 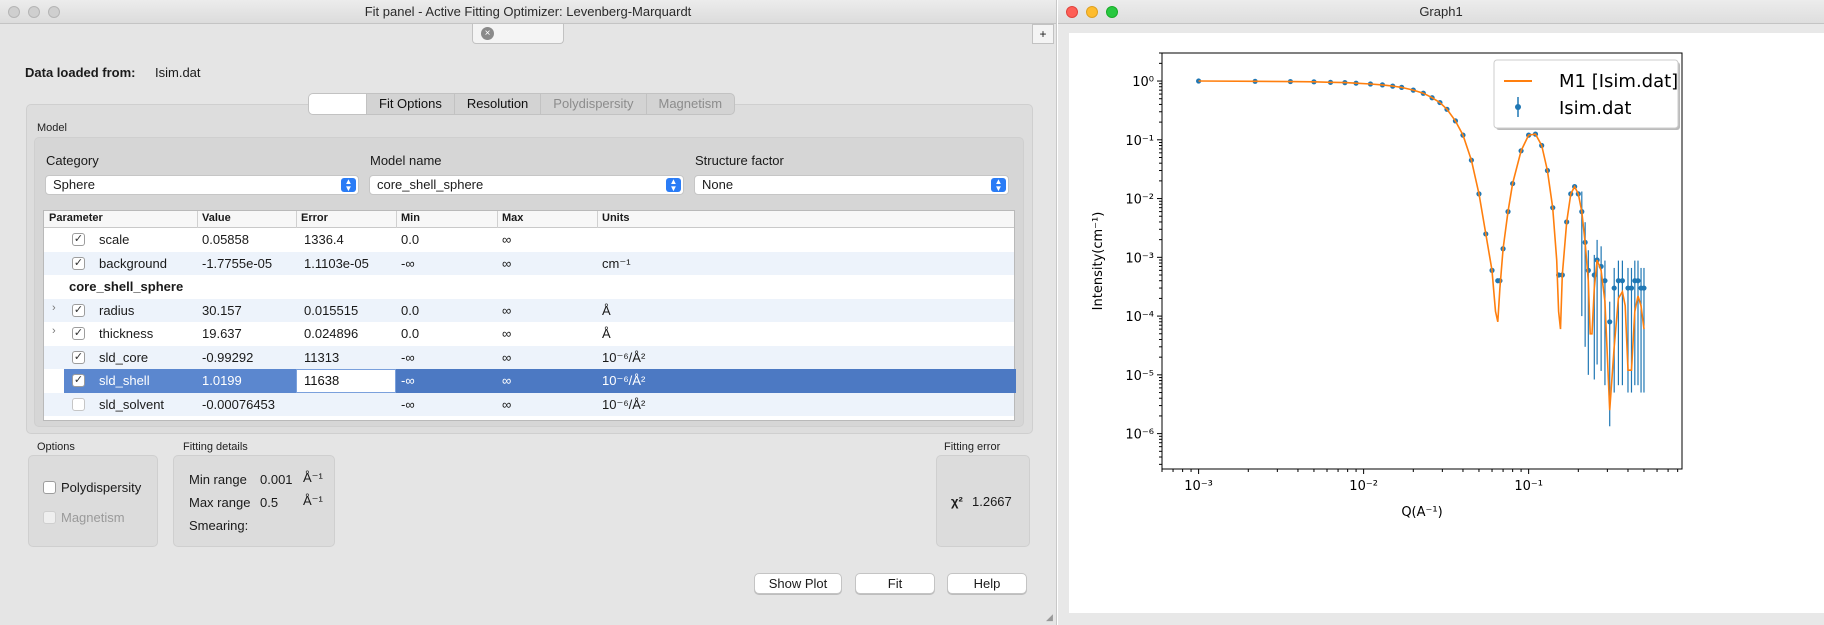 I want to click on magnetism-checkbox, so click(x=49, y=517).